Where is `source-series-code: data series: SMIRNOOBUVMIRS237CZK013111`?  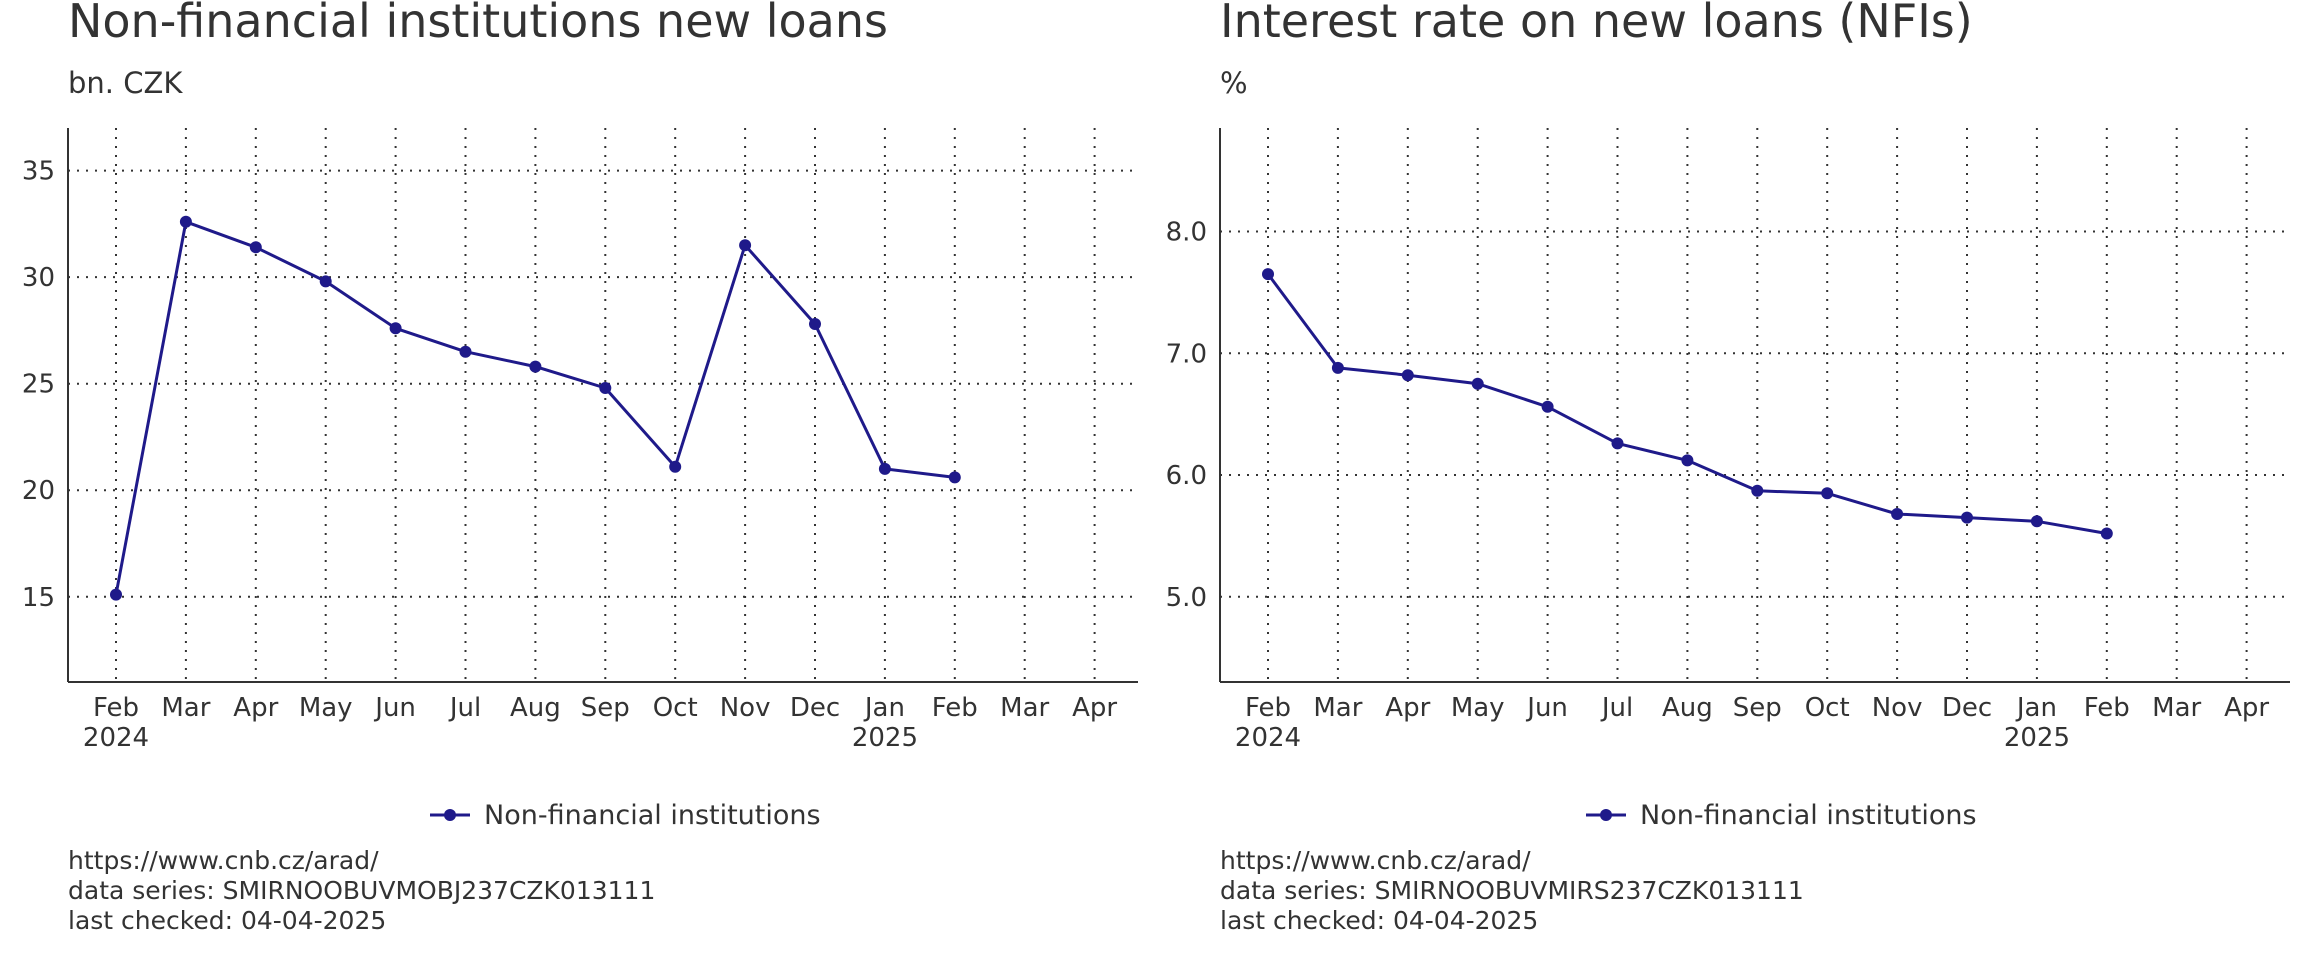
source-series-code: data series: SMIRNOOBUVMIRS237CZK013111 is located at coordinates (1512, 890).